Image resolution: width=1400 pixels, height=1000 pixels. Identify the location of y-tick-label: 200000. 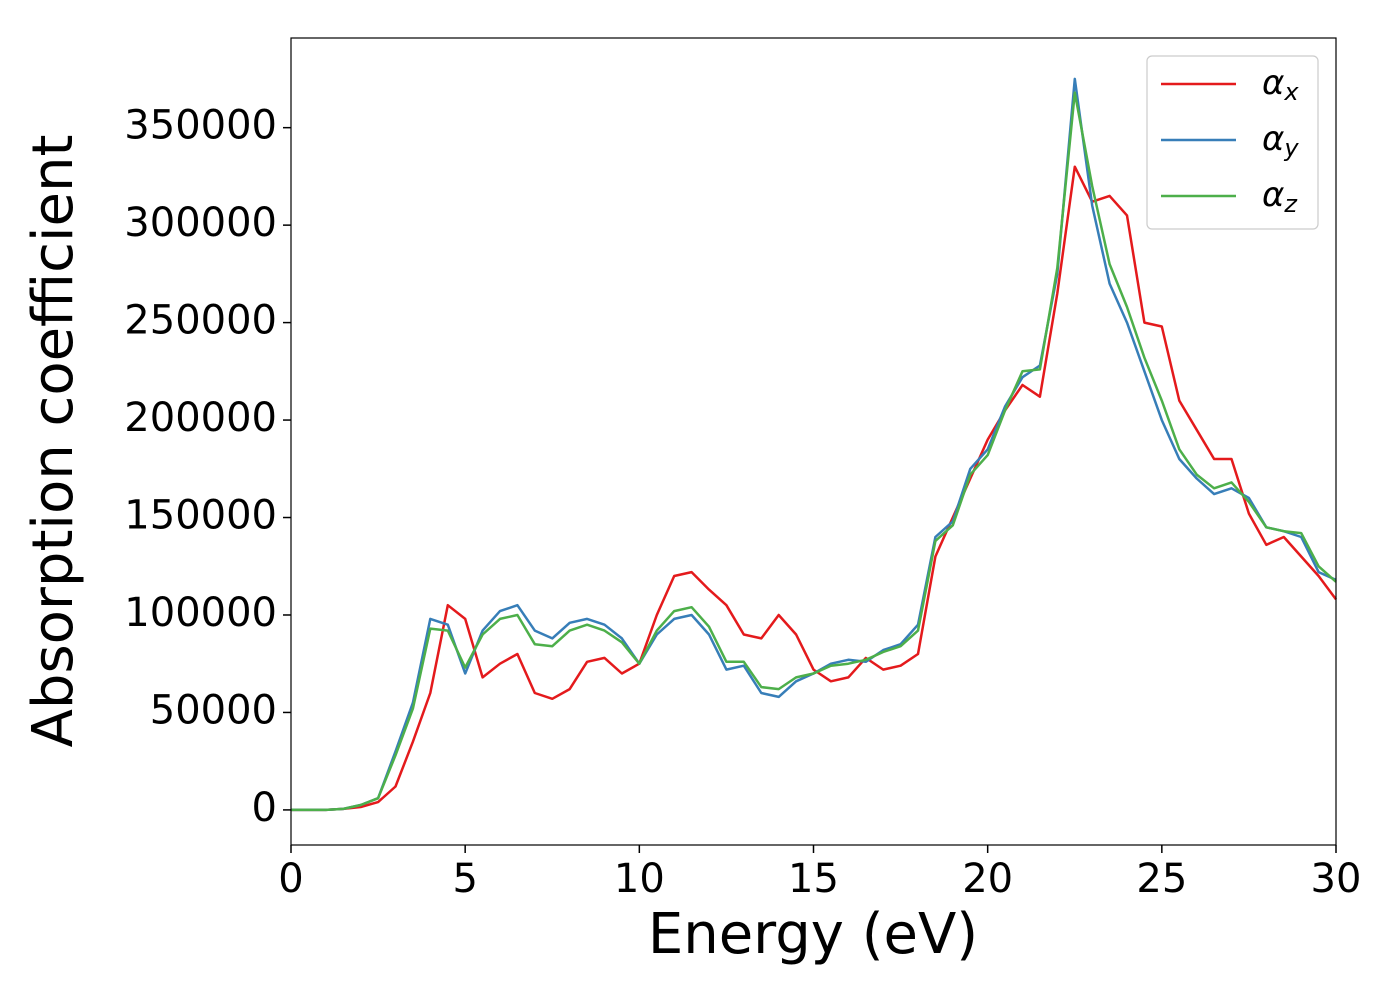
(200, 418).